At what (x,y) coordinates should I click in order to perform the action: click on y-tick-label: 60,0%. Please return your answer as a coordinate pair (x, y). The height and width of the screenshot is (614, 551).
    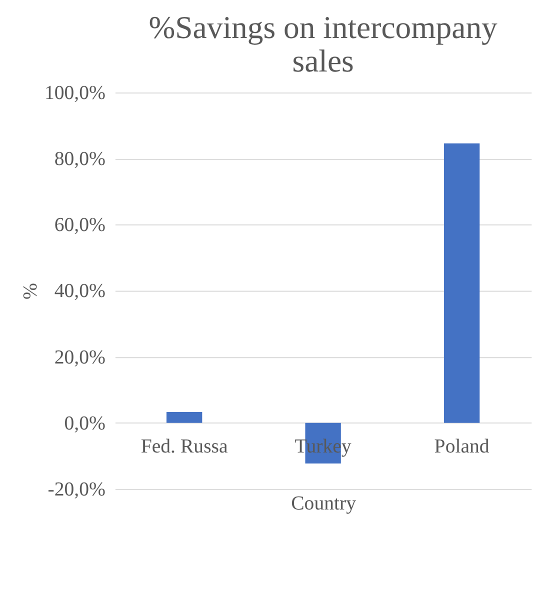
    Looking at the image, I should click on (80, 225).